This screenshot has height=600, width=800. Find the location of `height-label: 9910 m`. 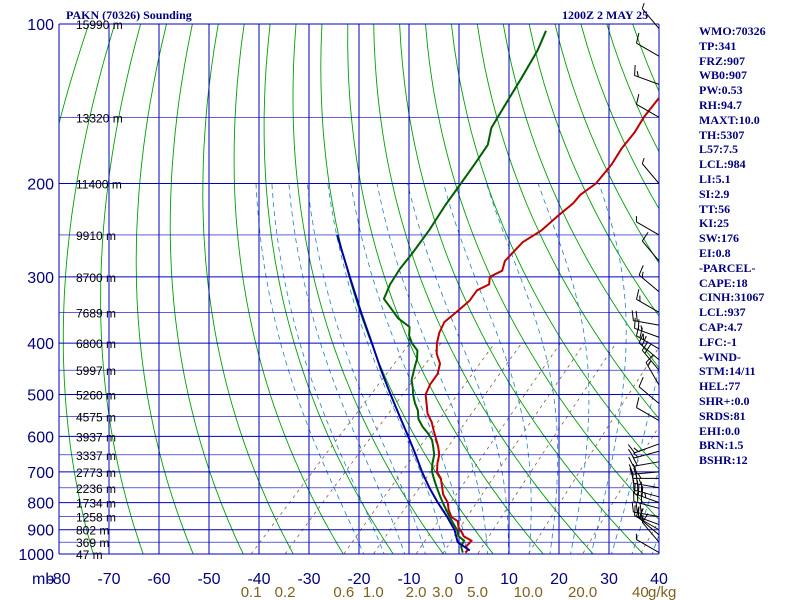

height-label: 9910 m is located at coordinates (96, 236).